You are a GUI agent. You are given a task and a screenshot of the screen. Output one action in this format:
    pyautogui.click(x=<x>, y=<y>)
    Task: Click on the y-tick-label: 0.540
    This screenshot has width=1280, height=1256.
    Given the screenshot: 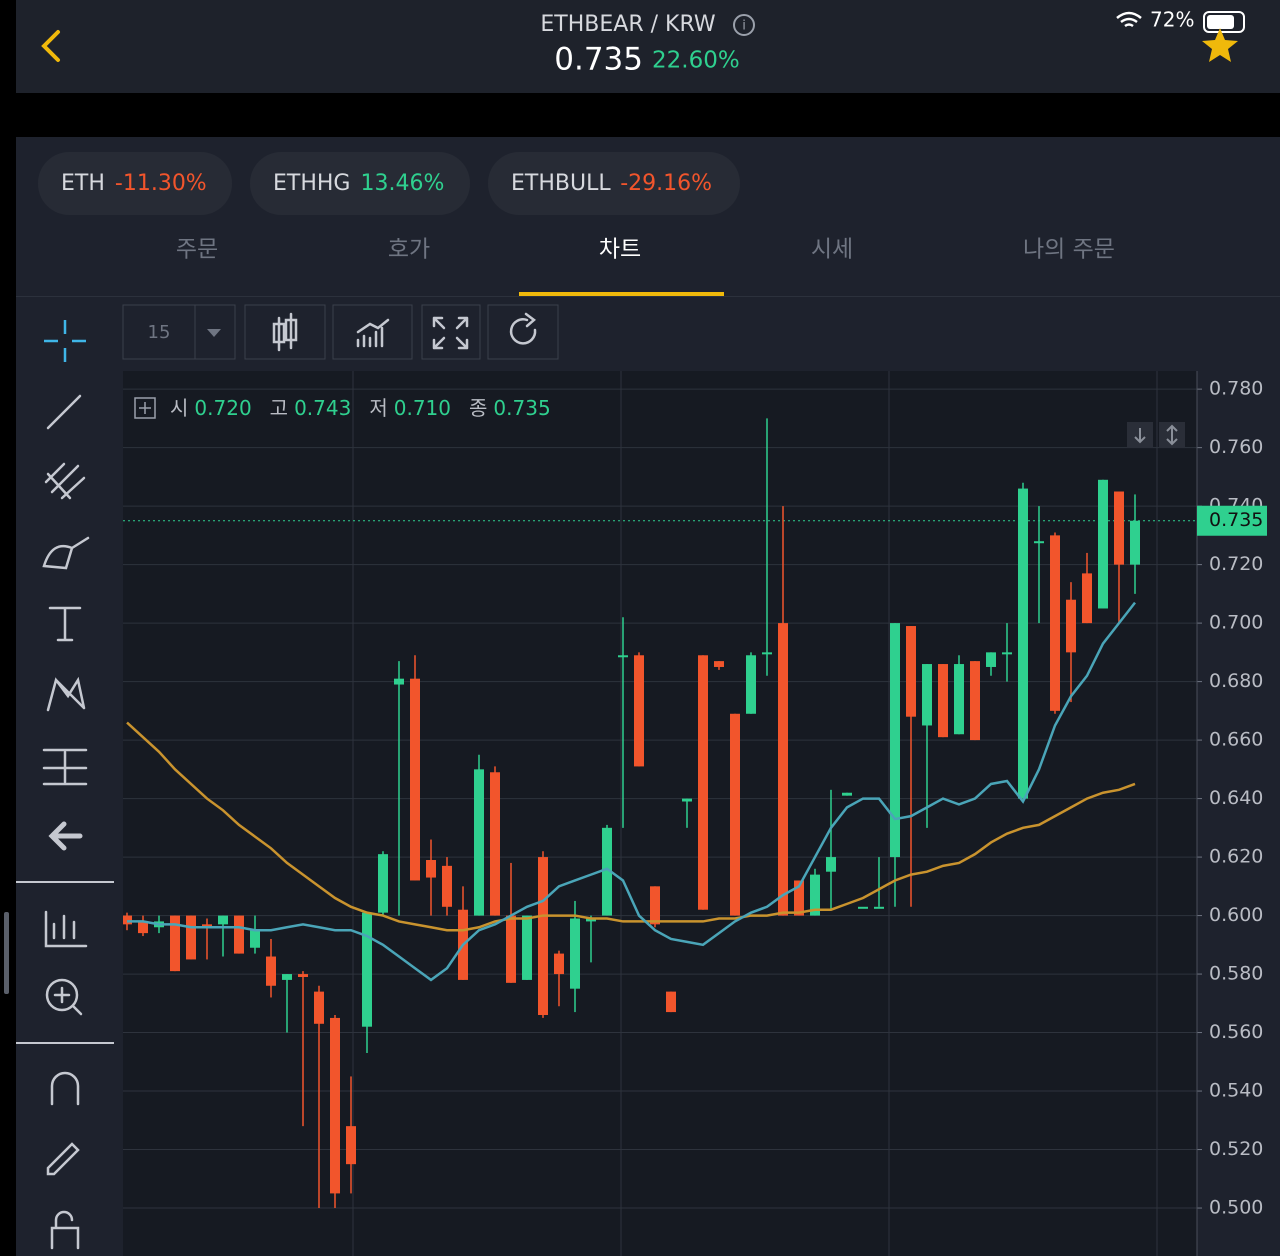 What is the action you would take?
    pyautogui.click(x=1236, y=1091)
    